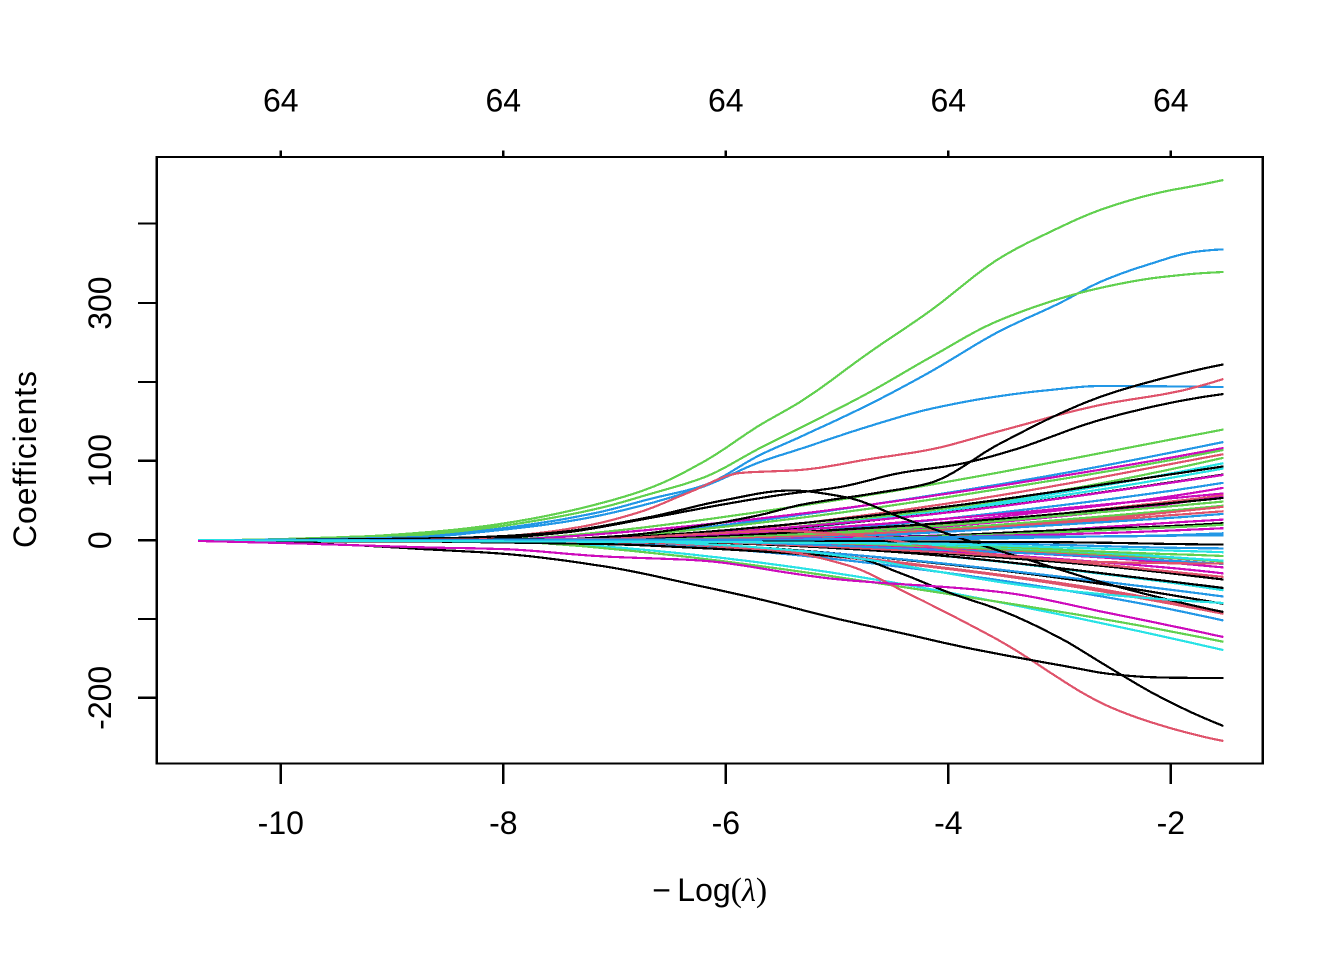 The width and height of the screenshot is (1344, 960). What do you see at coordinates (281, 823) in the screenshot?
I see `svg-text: -10` at bounding box center [281, 823].